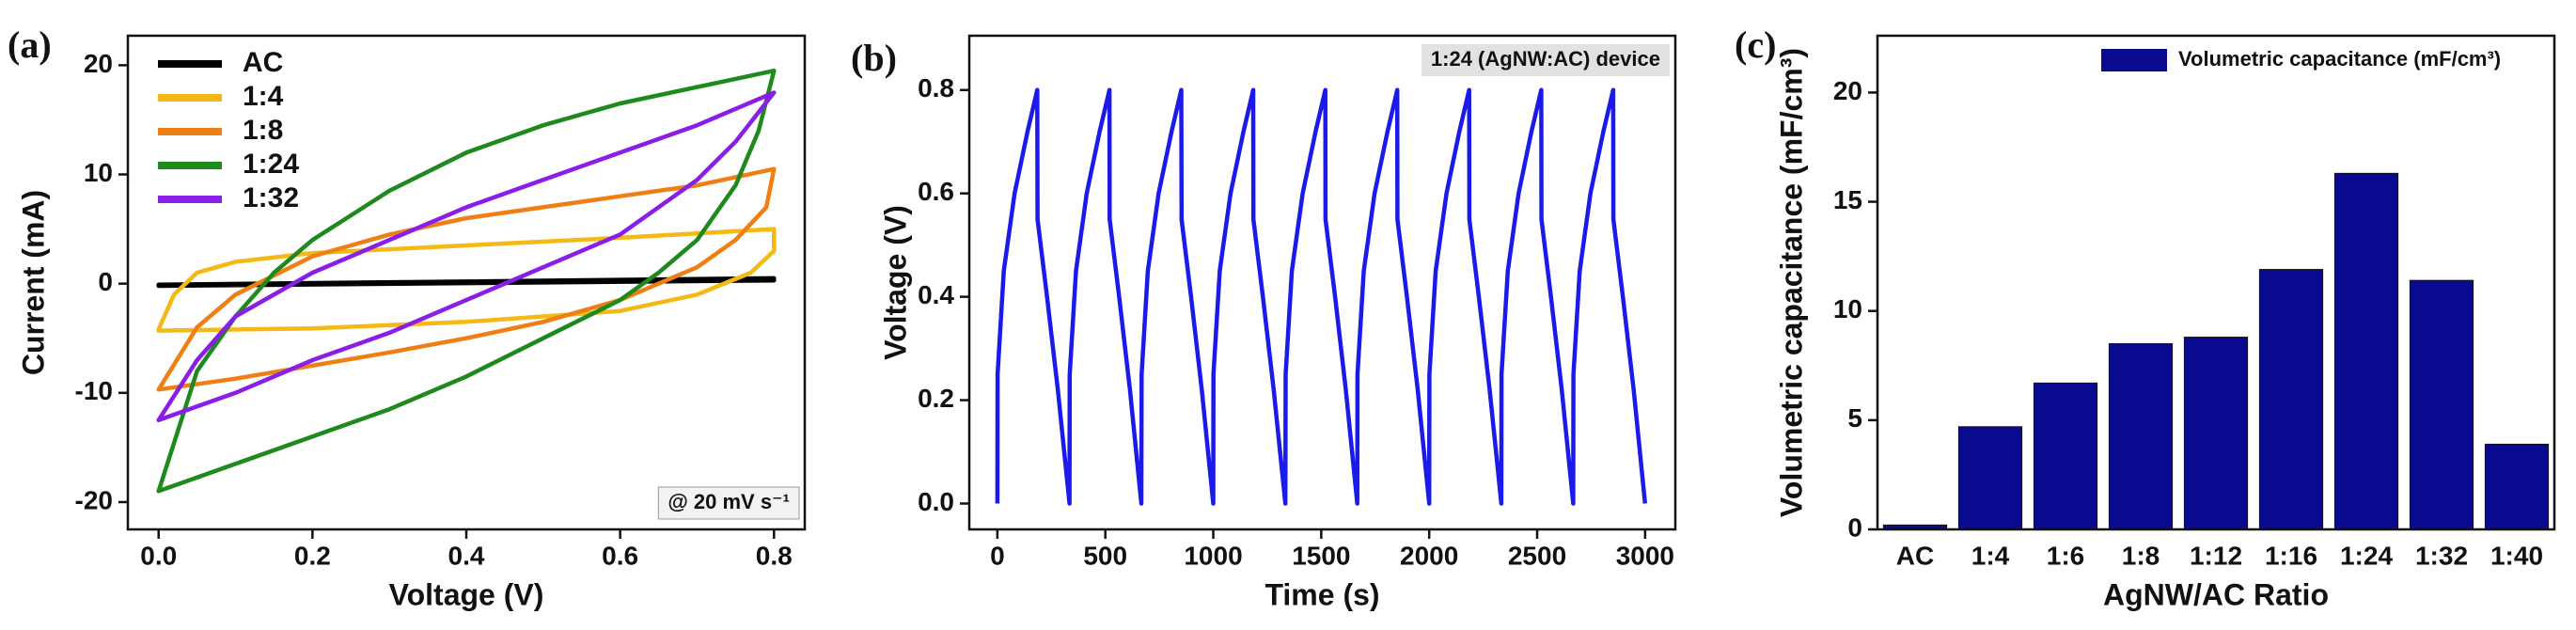 The width and height of the screenshot is (2576, 630). I want to click on x-tick-label: 1:16, so click(2291, 556).